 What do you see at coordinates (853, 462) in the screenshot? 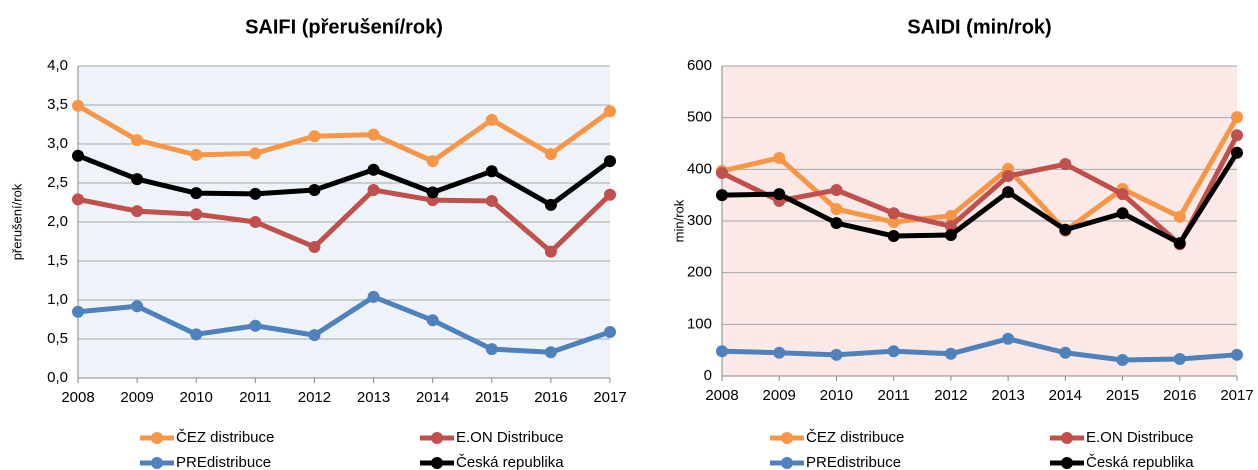
I see `legend-label: PREdistribuce` at bounding box center [853, 462].